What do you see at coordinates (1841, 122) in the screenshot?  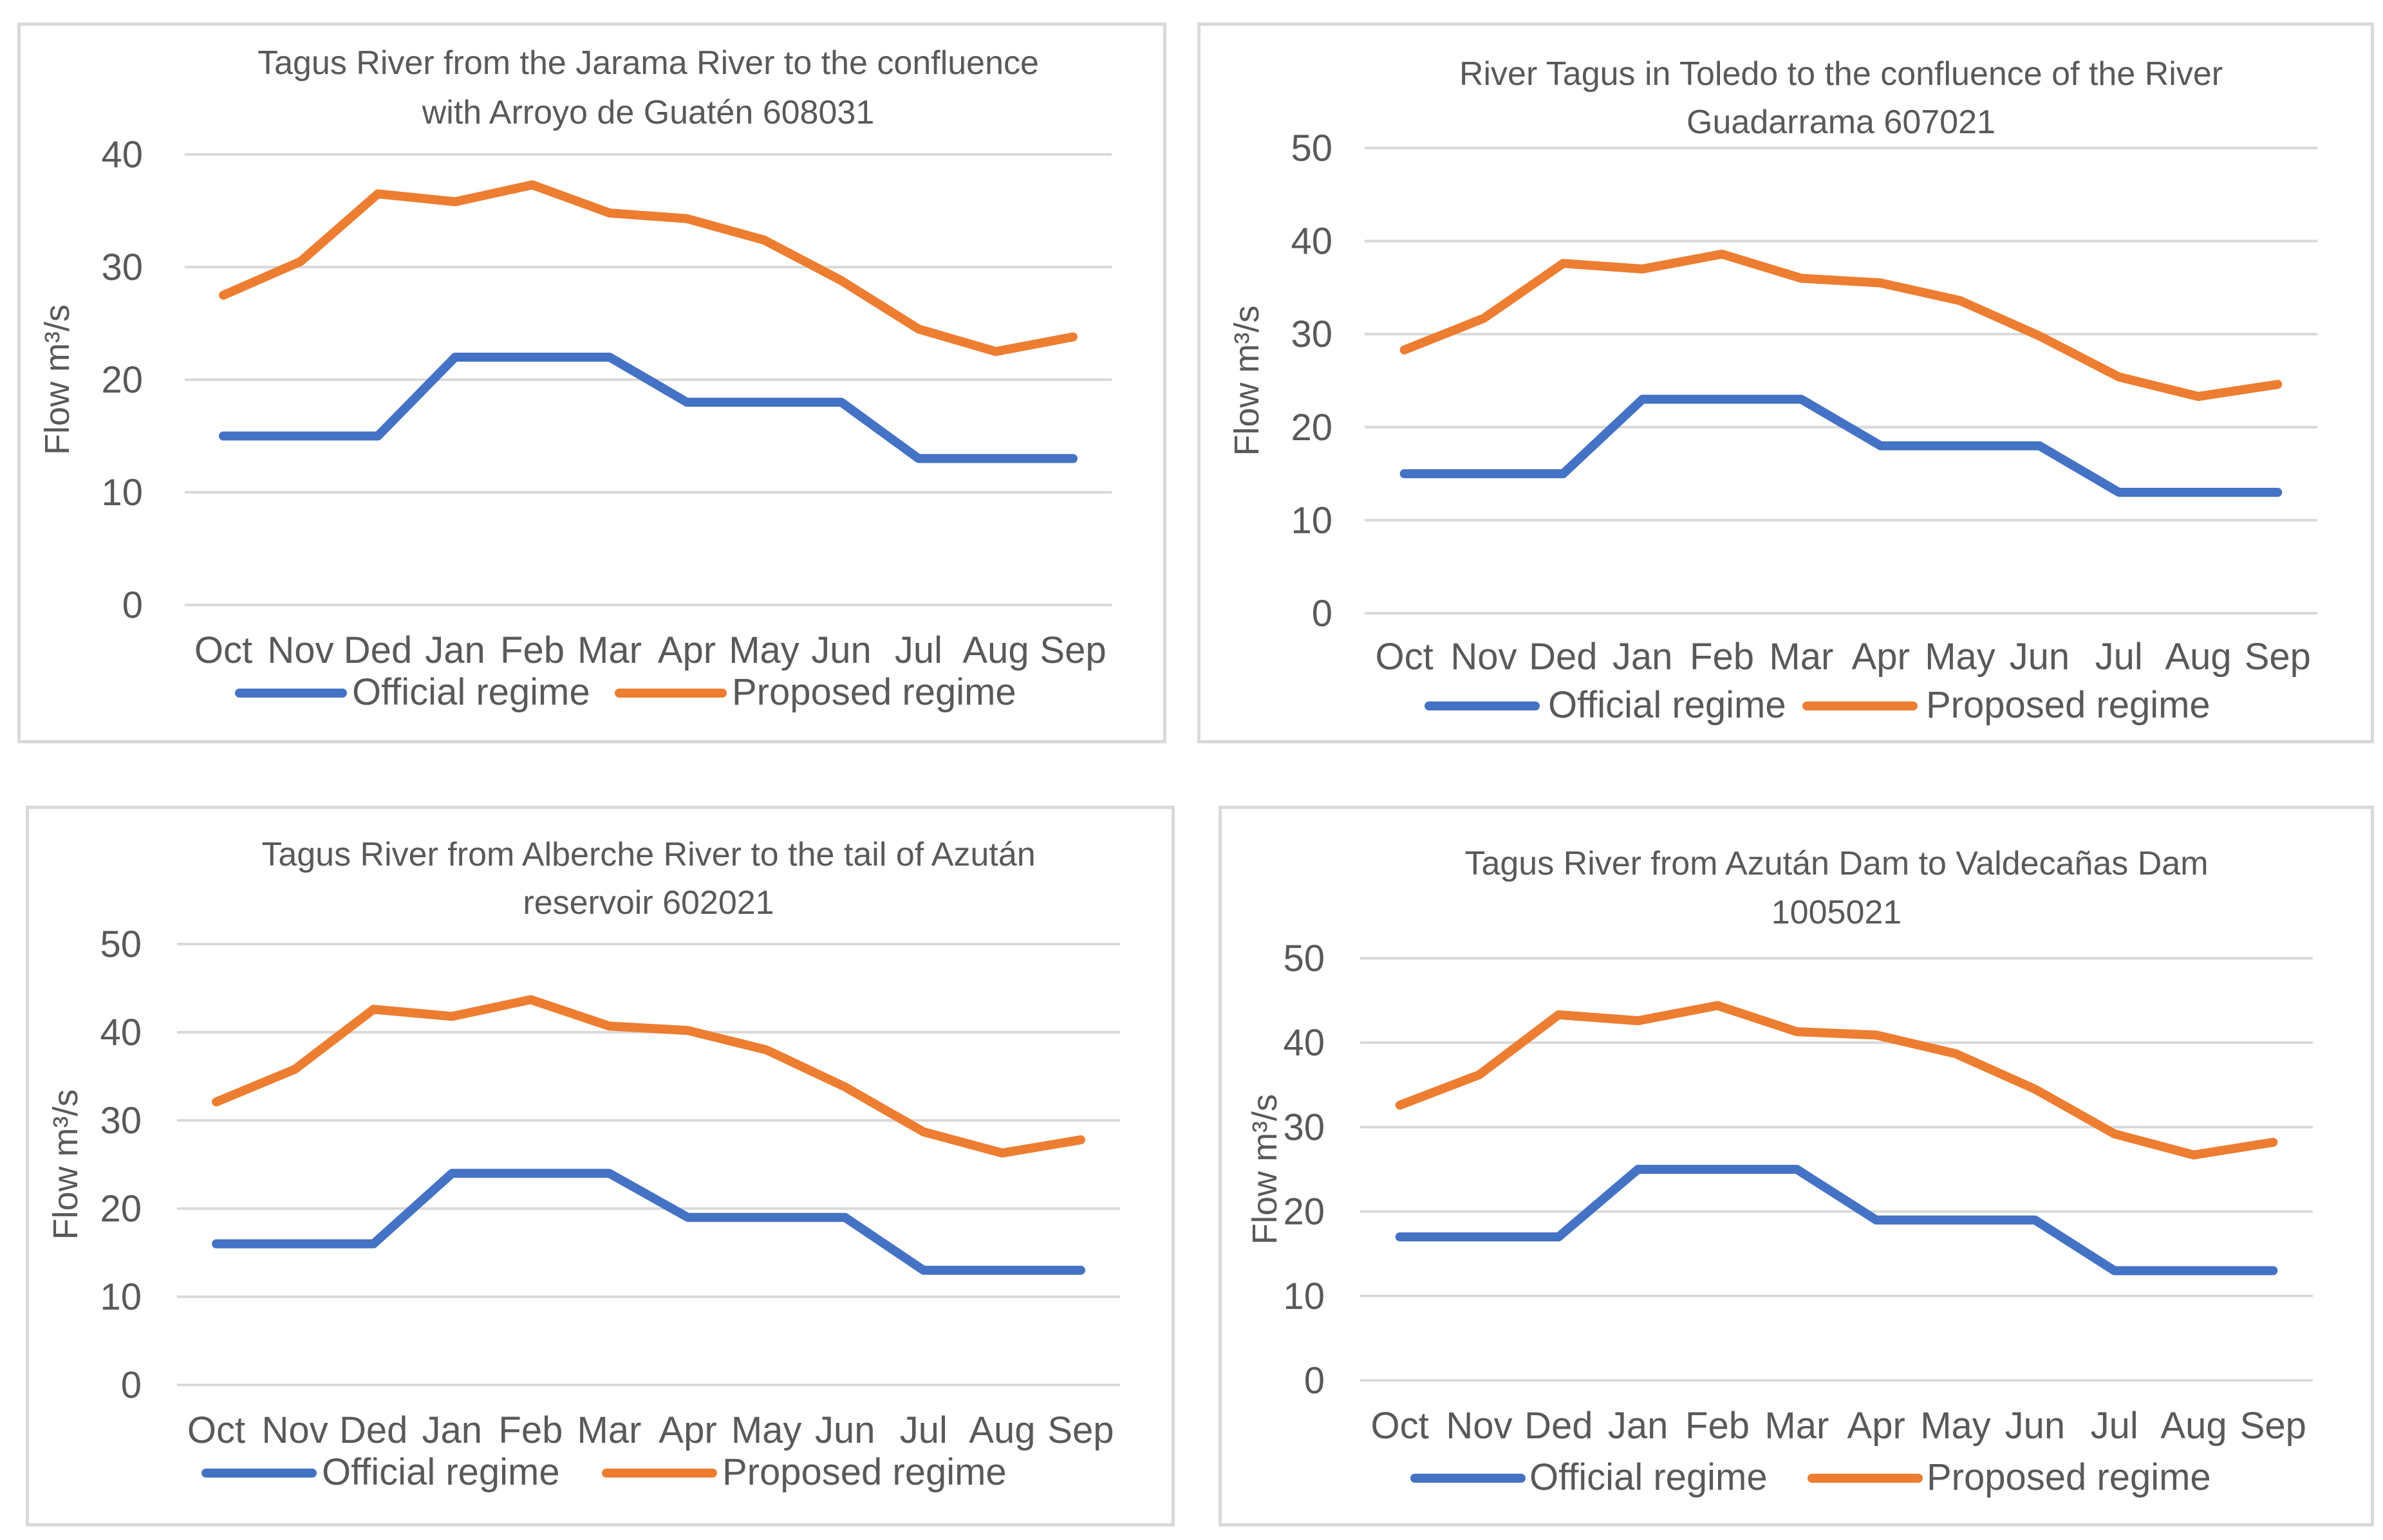 I see `chart-title-line: Guadarrama 607021` at bounding box center [1841, 122].